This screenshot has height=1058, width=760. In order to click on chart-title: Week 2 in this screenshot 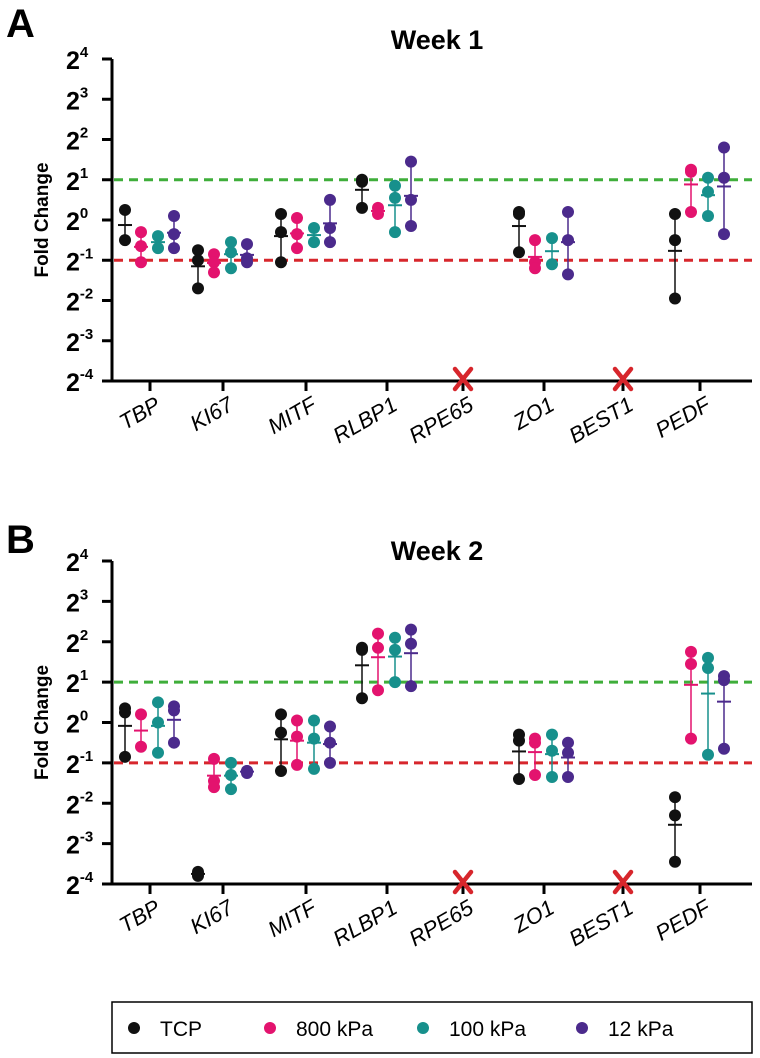, I will do `click(437, 551)`.